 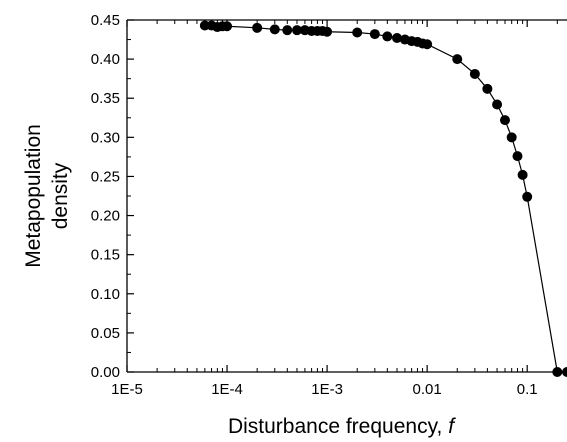 What do you see at coordinates (105, 372) in the screenshot?
I see `y-tick-label: 0.00` at bounding box center [105, 372].